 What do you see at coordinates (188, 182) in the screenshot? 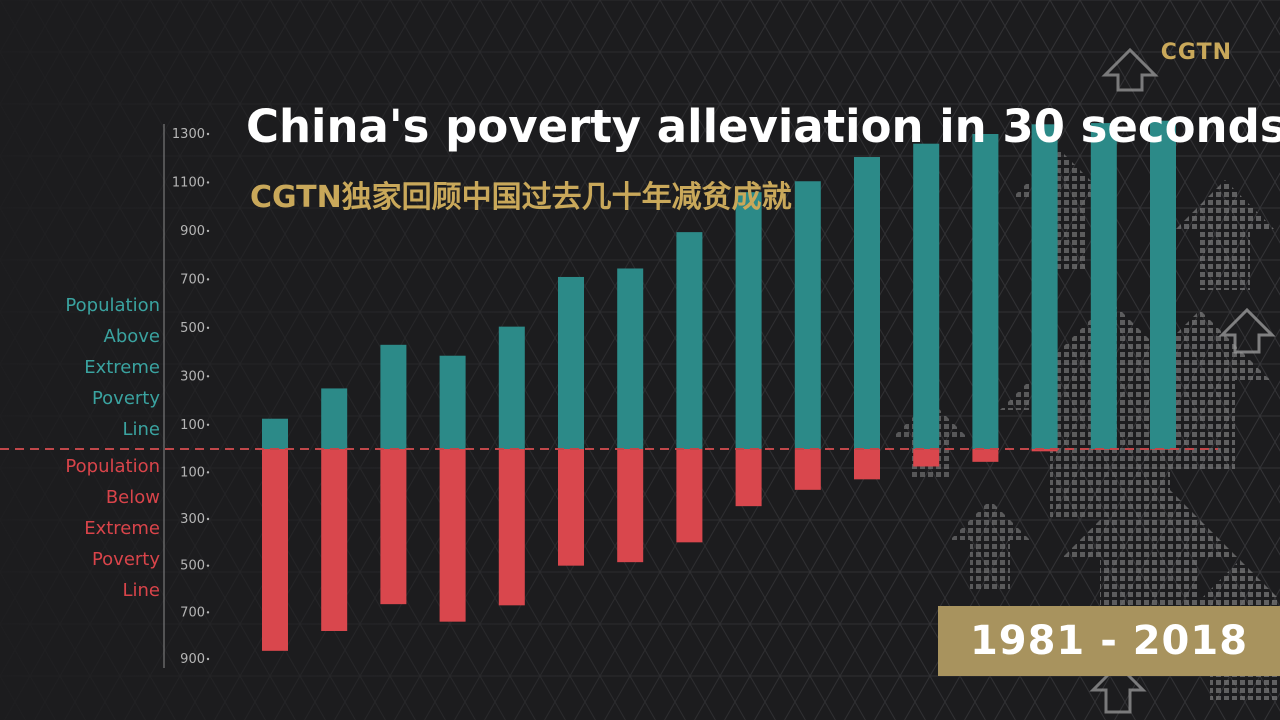
I see `y-tick-label: 1100` at bounding box center [188, 182].